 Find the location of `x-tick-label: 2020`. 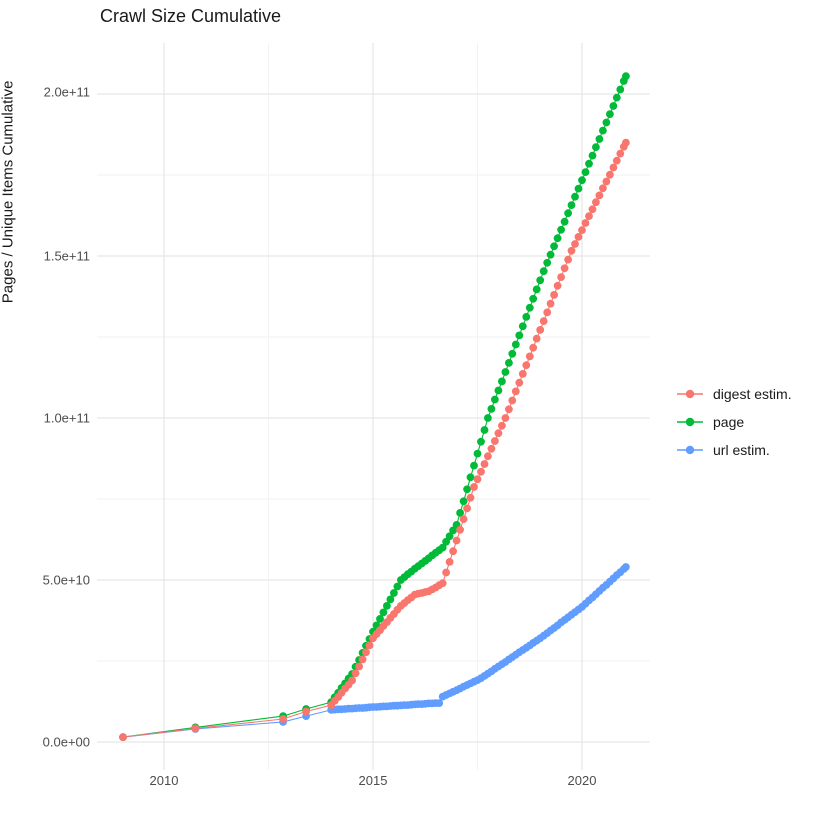

x-tick-label: 2020 is located at coordinates (582, 780).